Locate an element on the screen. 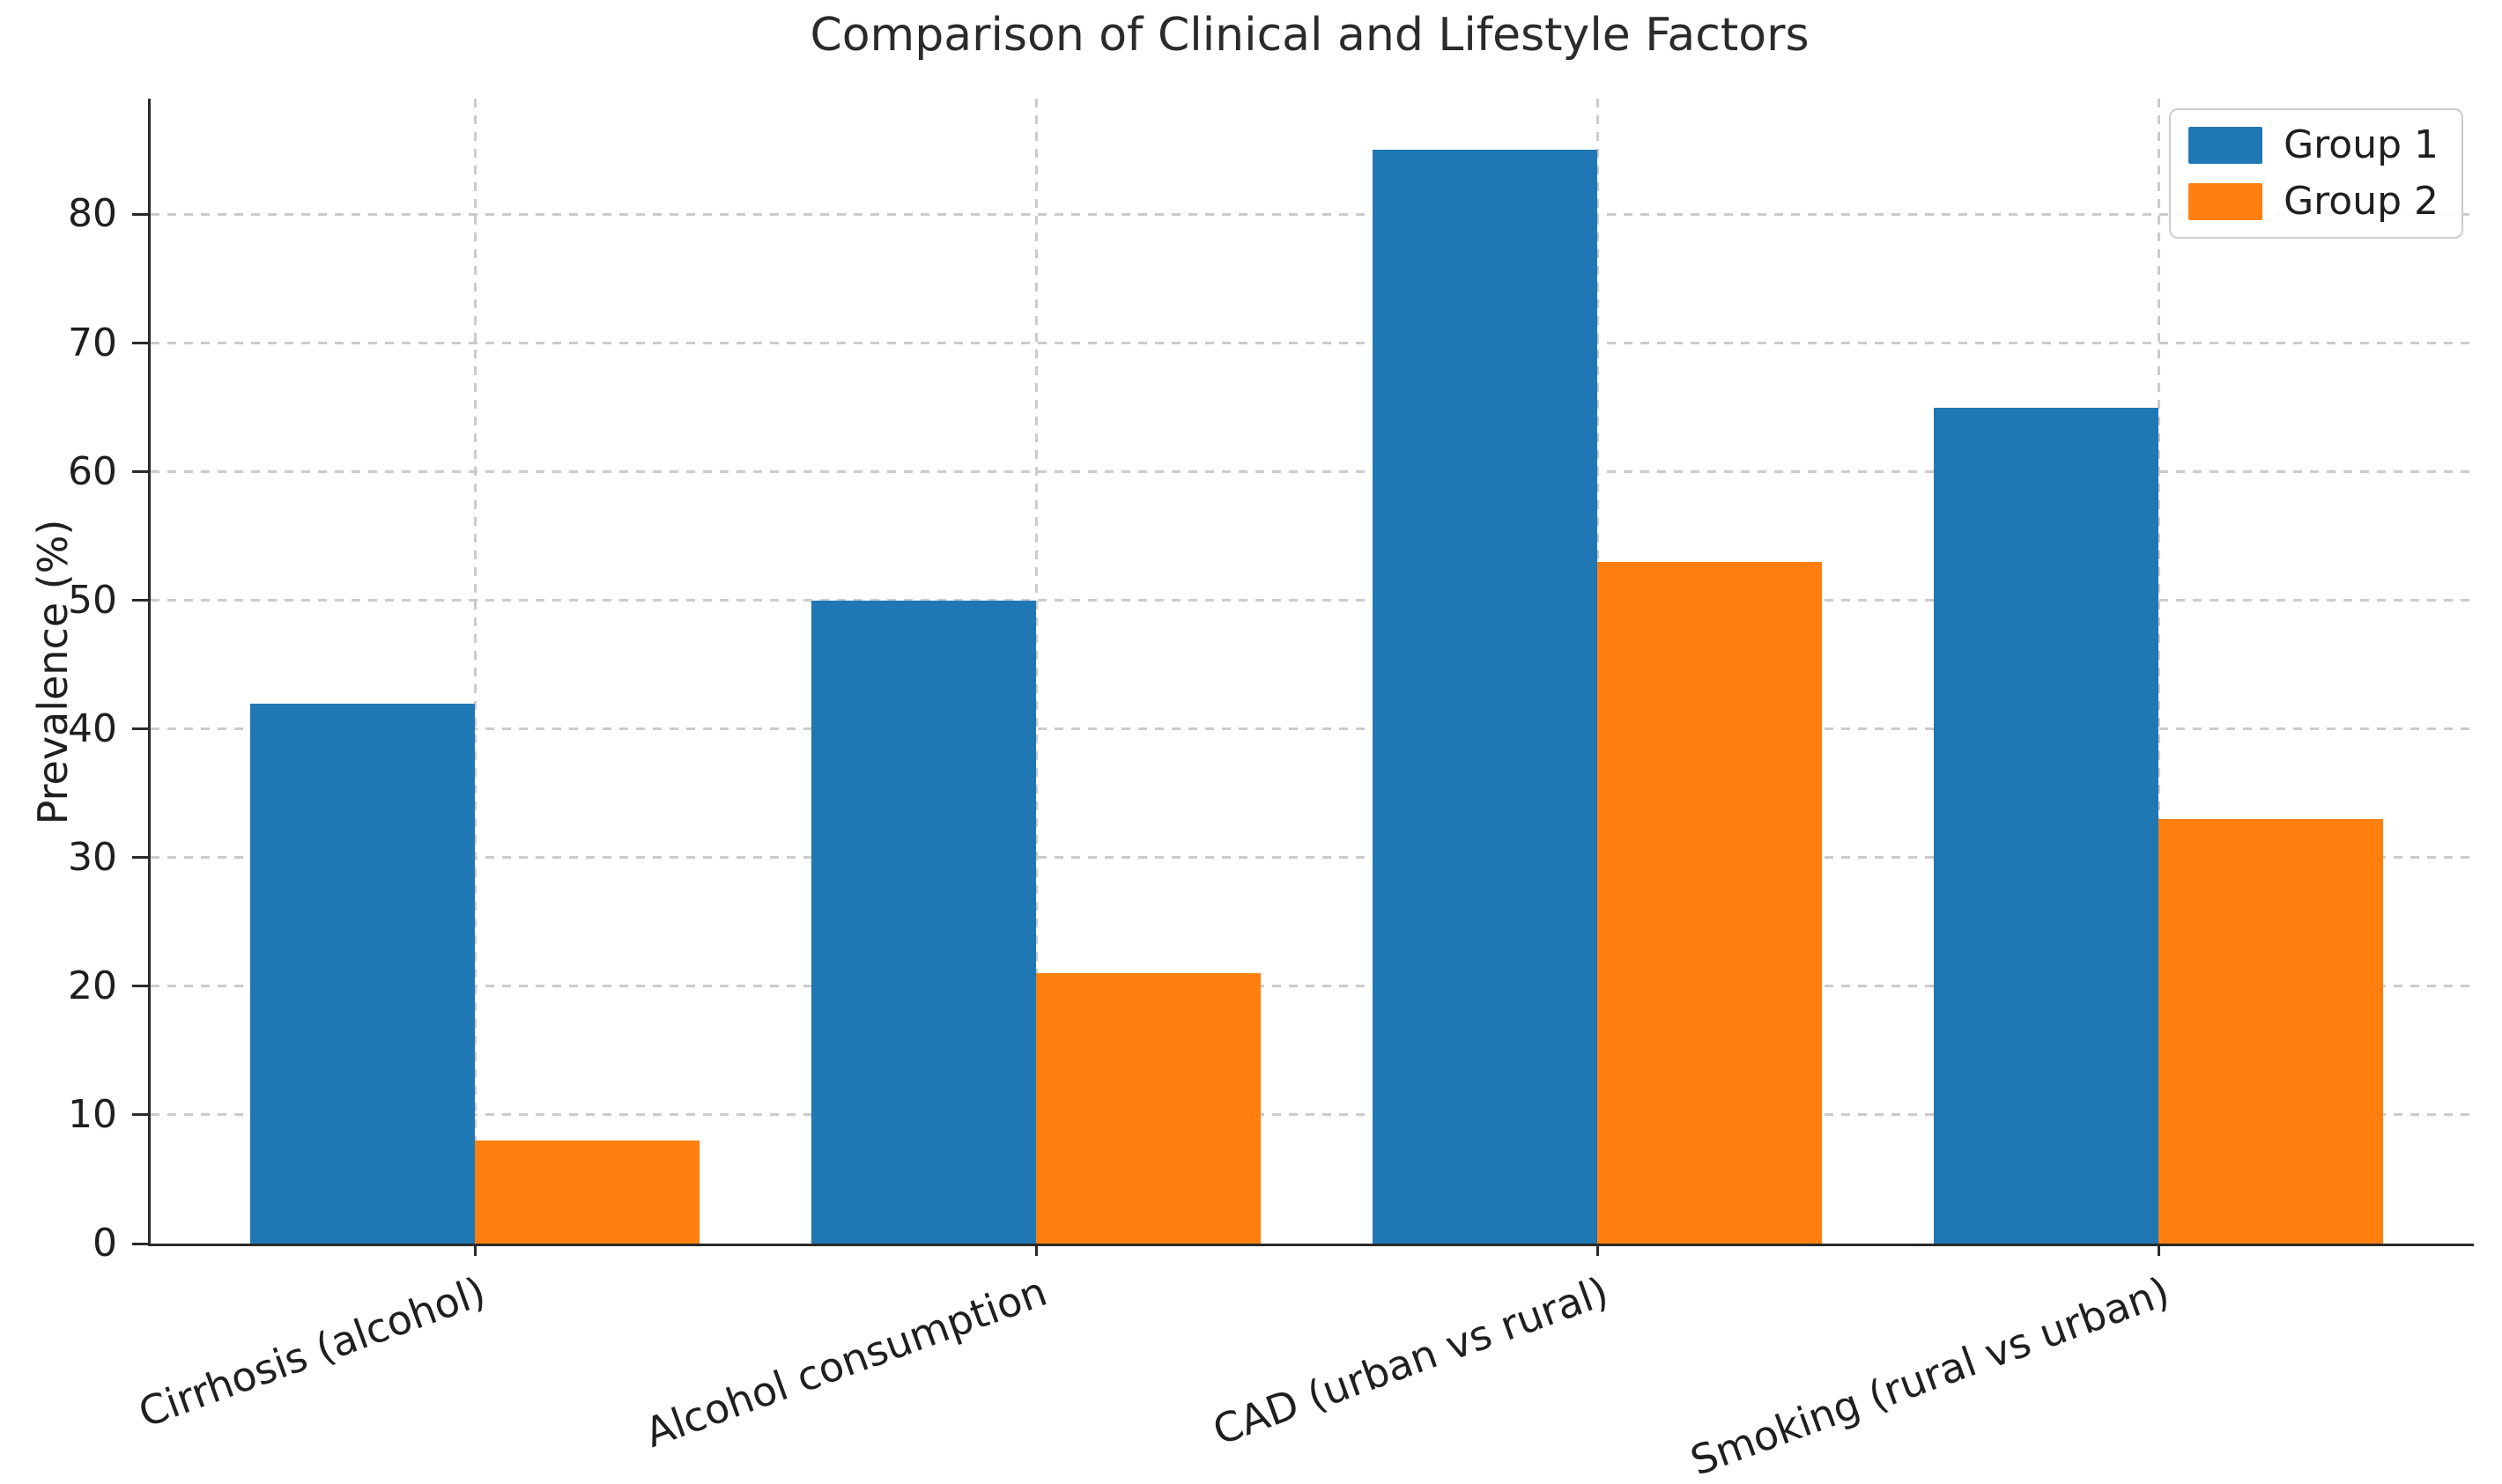  legend: Group 1 Group 2 is located at coordinates (2316, 173).